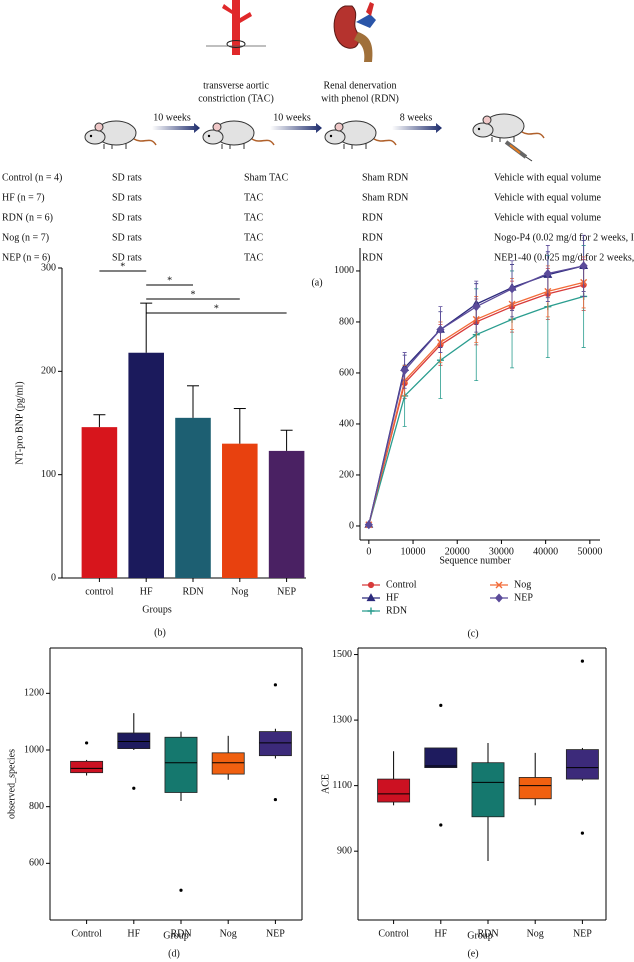  Describe the element at coordinates (86, 933) in the screenshot. I see `x-tick-label: Control` at that location.